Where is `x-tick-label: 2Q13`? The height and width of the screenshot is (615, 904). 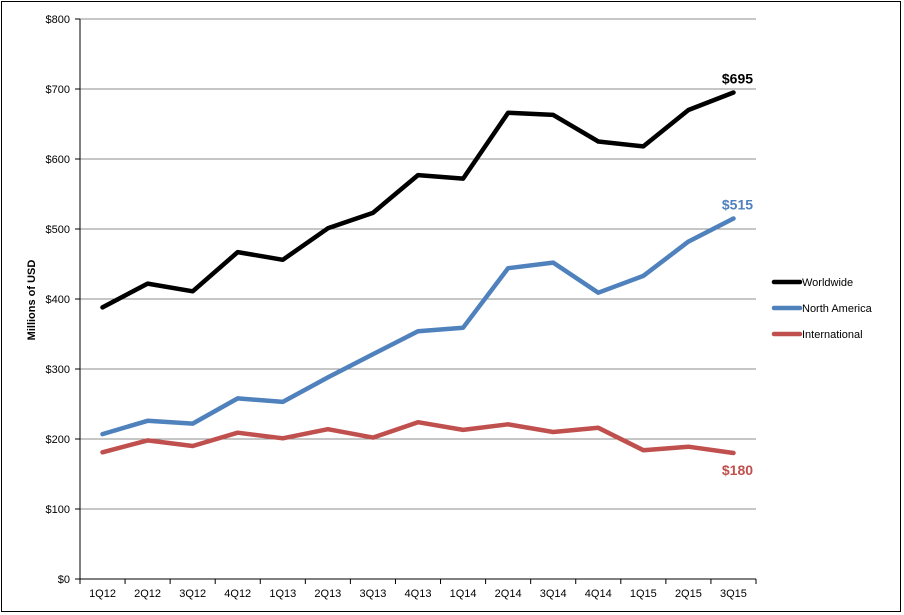
x-tick-label: 2Q13 is located at coordinates (327, 594).